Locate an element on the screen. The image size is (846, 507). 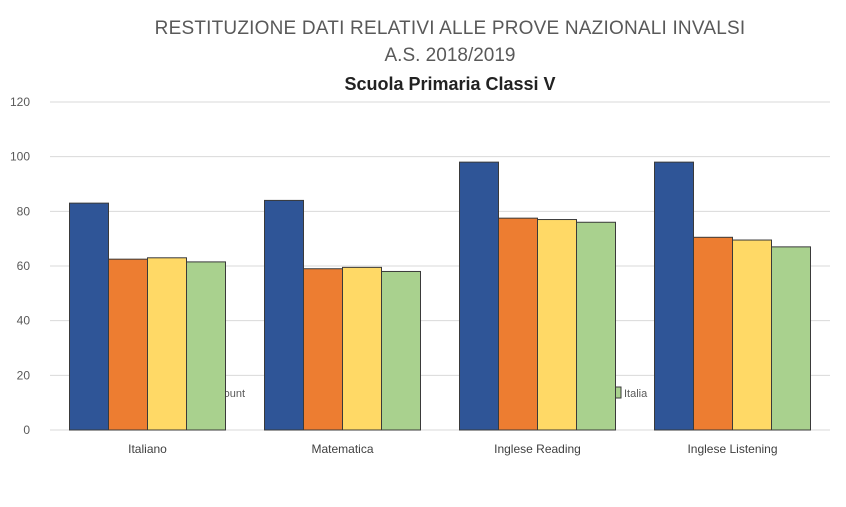
y-tick-label: 20 is located at coordinates (24, 375).